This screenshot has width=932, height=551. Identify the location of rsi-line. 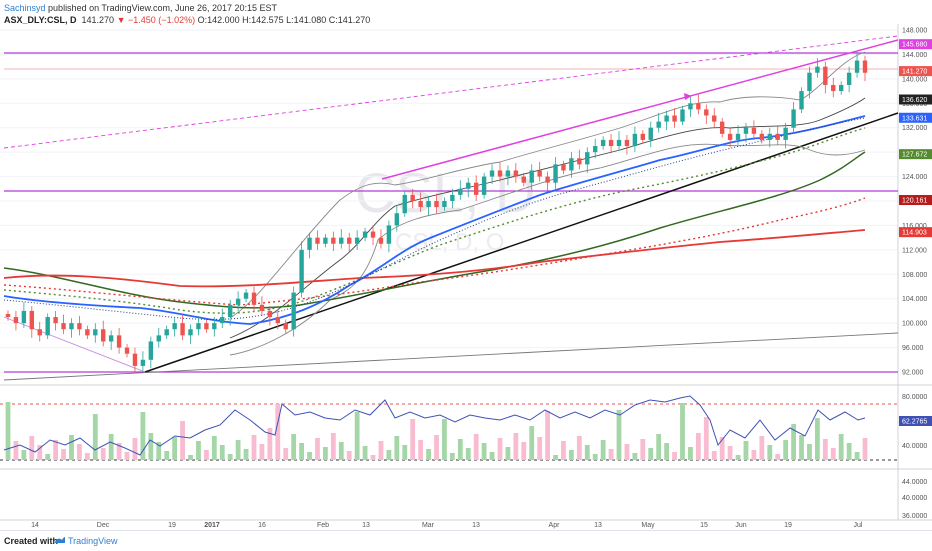
(434, 425).